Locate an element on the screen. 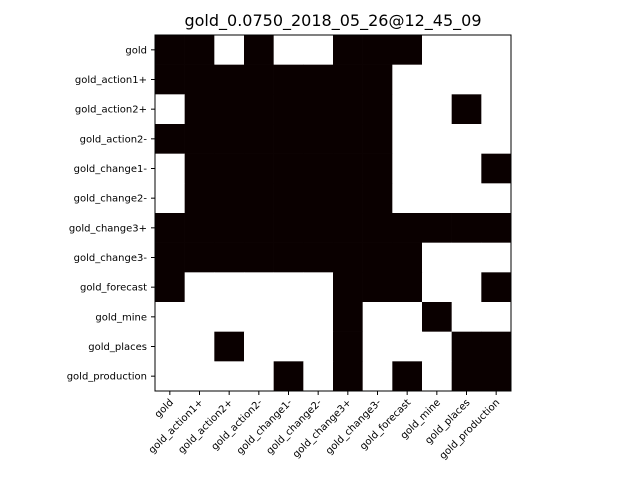 This screenshot has height=485, width=640. y-tick-label: gold_action2- is located at coordinates (114, 139).